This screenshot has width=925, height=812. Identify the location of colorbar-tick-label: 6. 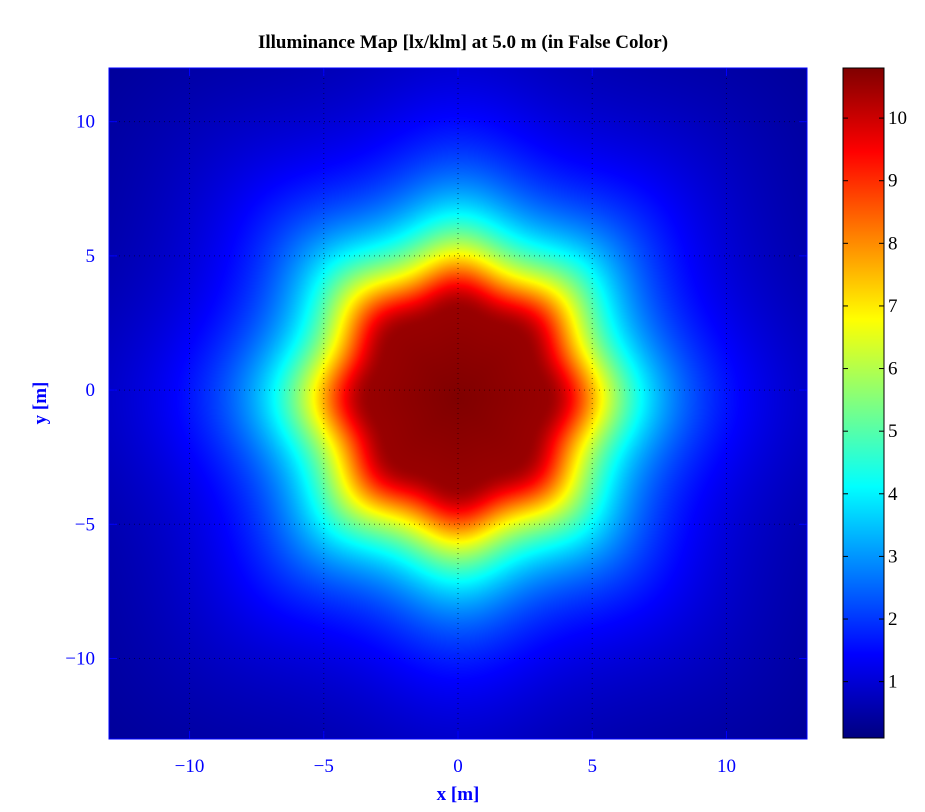
(893, 369).